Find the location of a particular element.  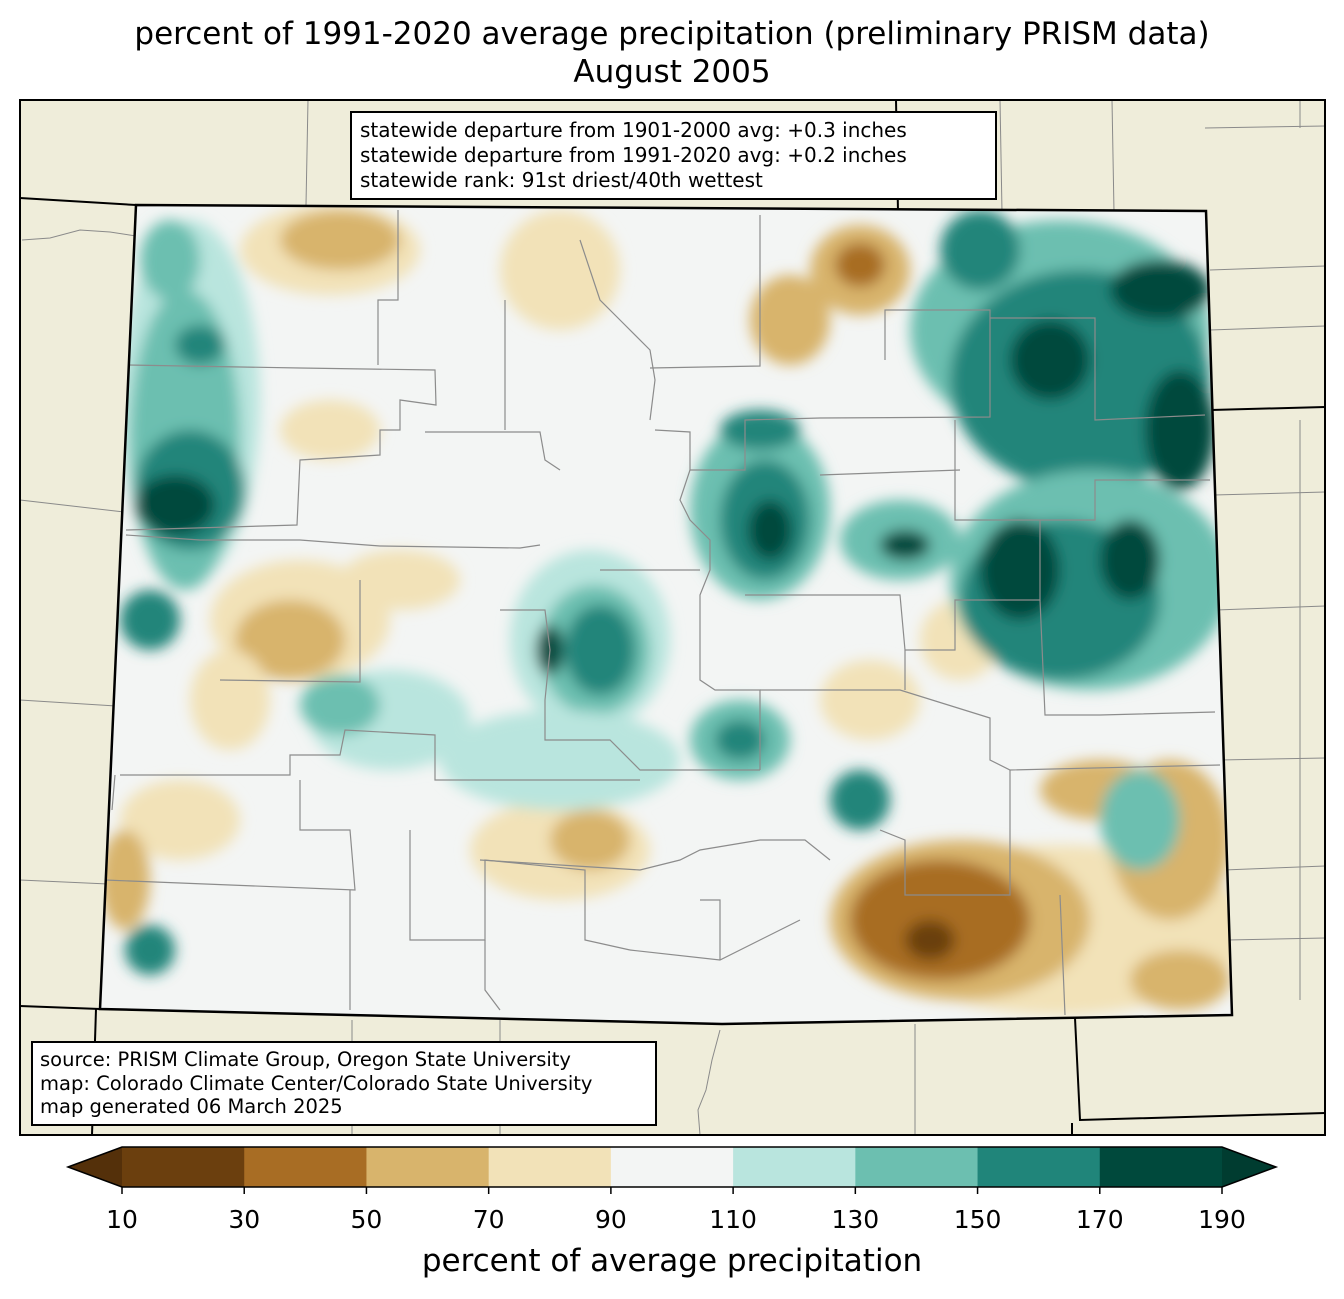

colorbar-tick-label: 10 is located at coordinates (122, 1219).